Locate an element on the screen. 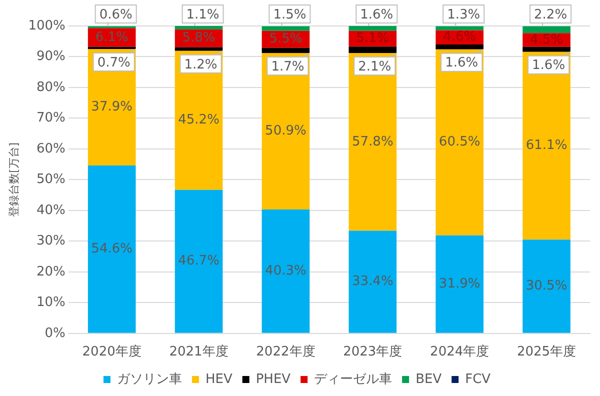  data-label: 50.9% is located at coordinates (285, 131).